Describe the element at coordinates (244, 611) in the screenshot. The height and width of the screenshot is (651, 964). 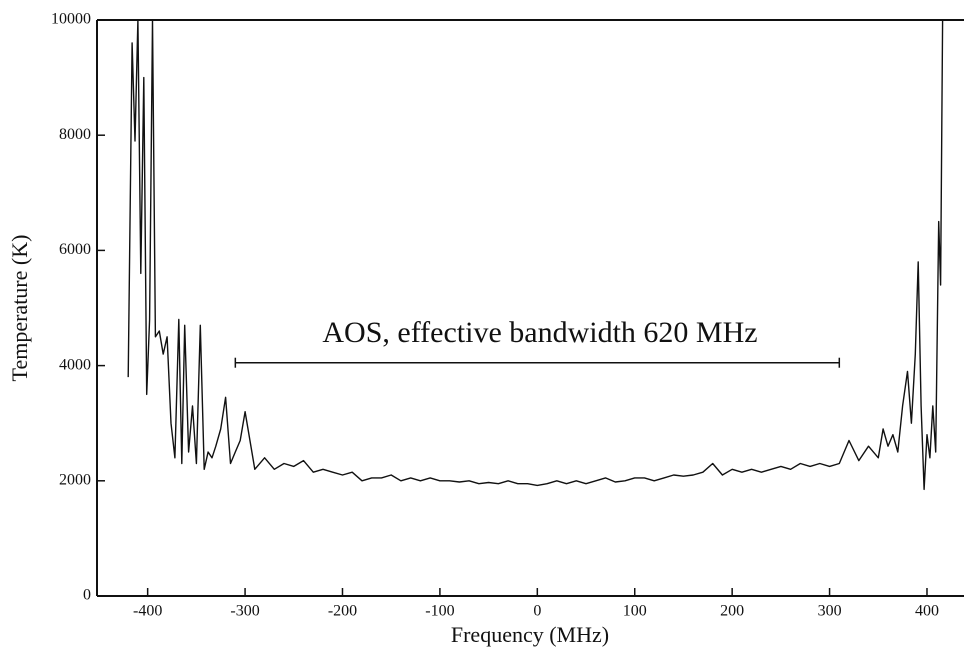
I see `x-tick-label: -300` at that location.